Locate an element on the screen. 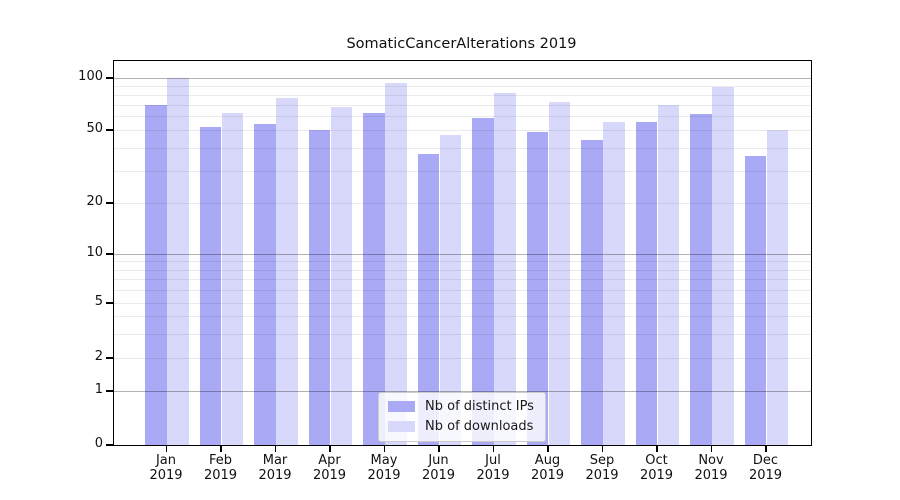 This screenshot has width=900, height=500. x-tick-mark-aug is located at coordinates (548, 449).